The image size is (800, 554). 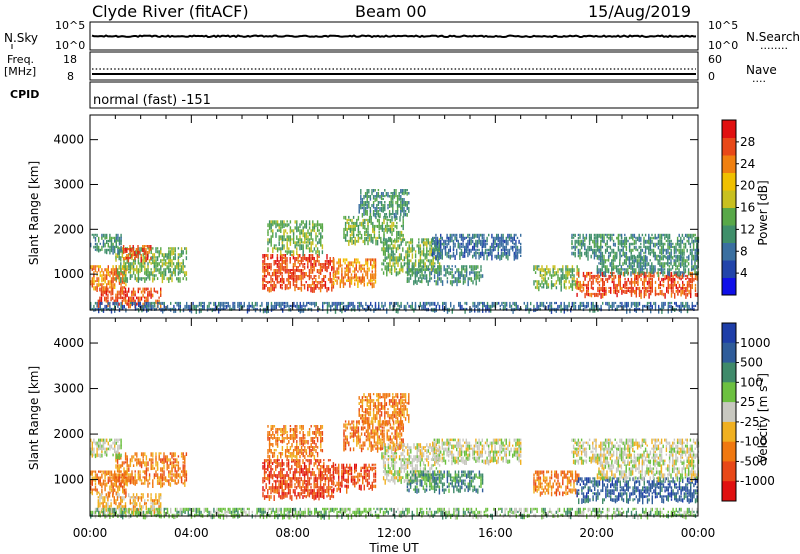 I want to click on time-tick-label: 12:00, so click(x=394, y=533).